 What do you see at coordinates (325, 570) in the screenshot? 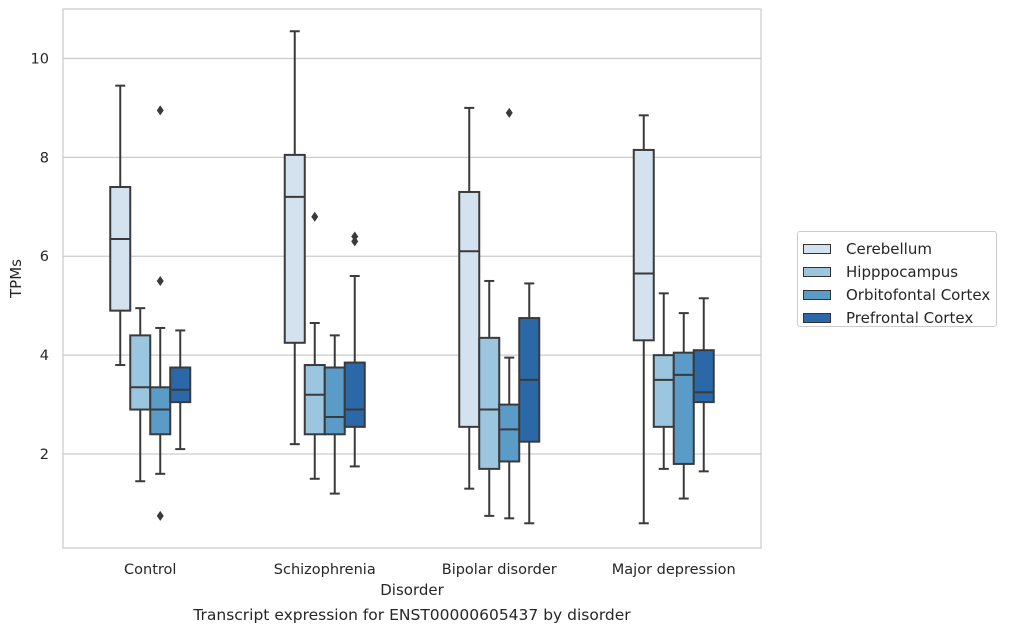
I see `x-tick-label: Schizophrenia` at bounding box center [325, 570].